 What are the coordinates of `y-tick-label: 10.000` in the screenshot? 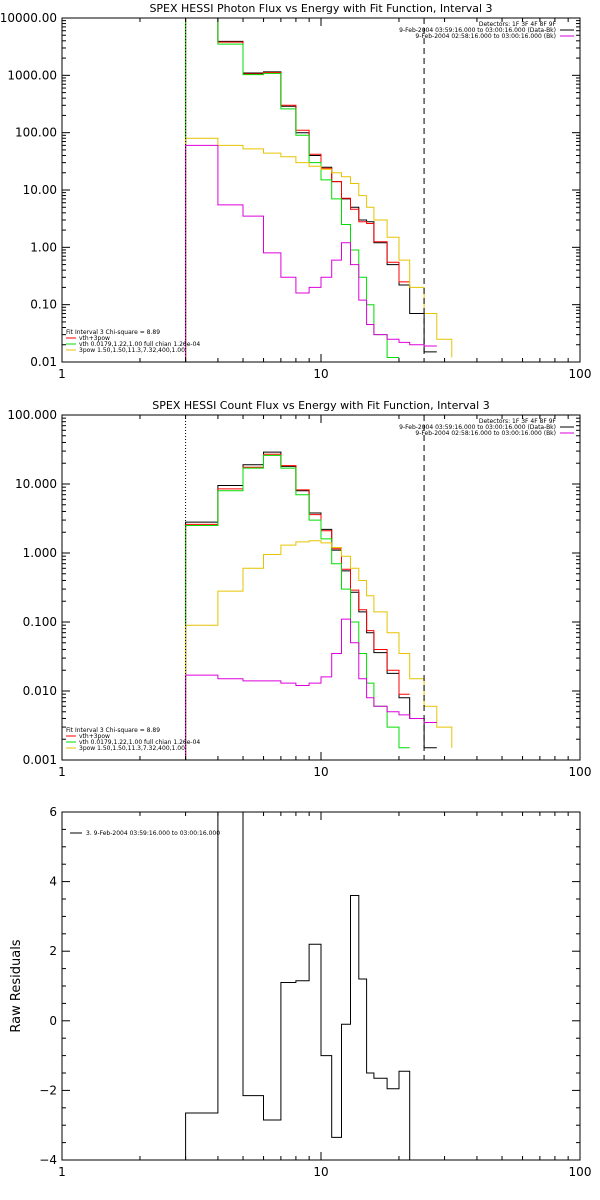 It's located at (36, 484).